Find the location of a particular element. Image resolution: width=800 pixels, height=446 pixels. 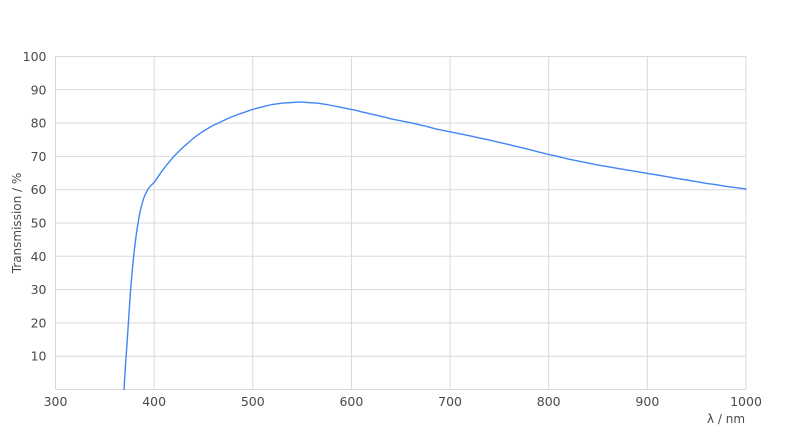

x-axis-title: λ / nm is located at coordinates (726, 419).